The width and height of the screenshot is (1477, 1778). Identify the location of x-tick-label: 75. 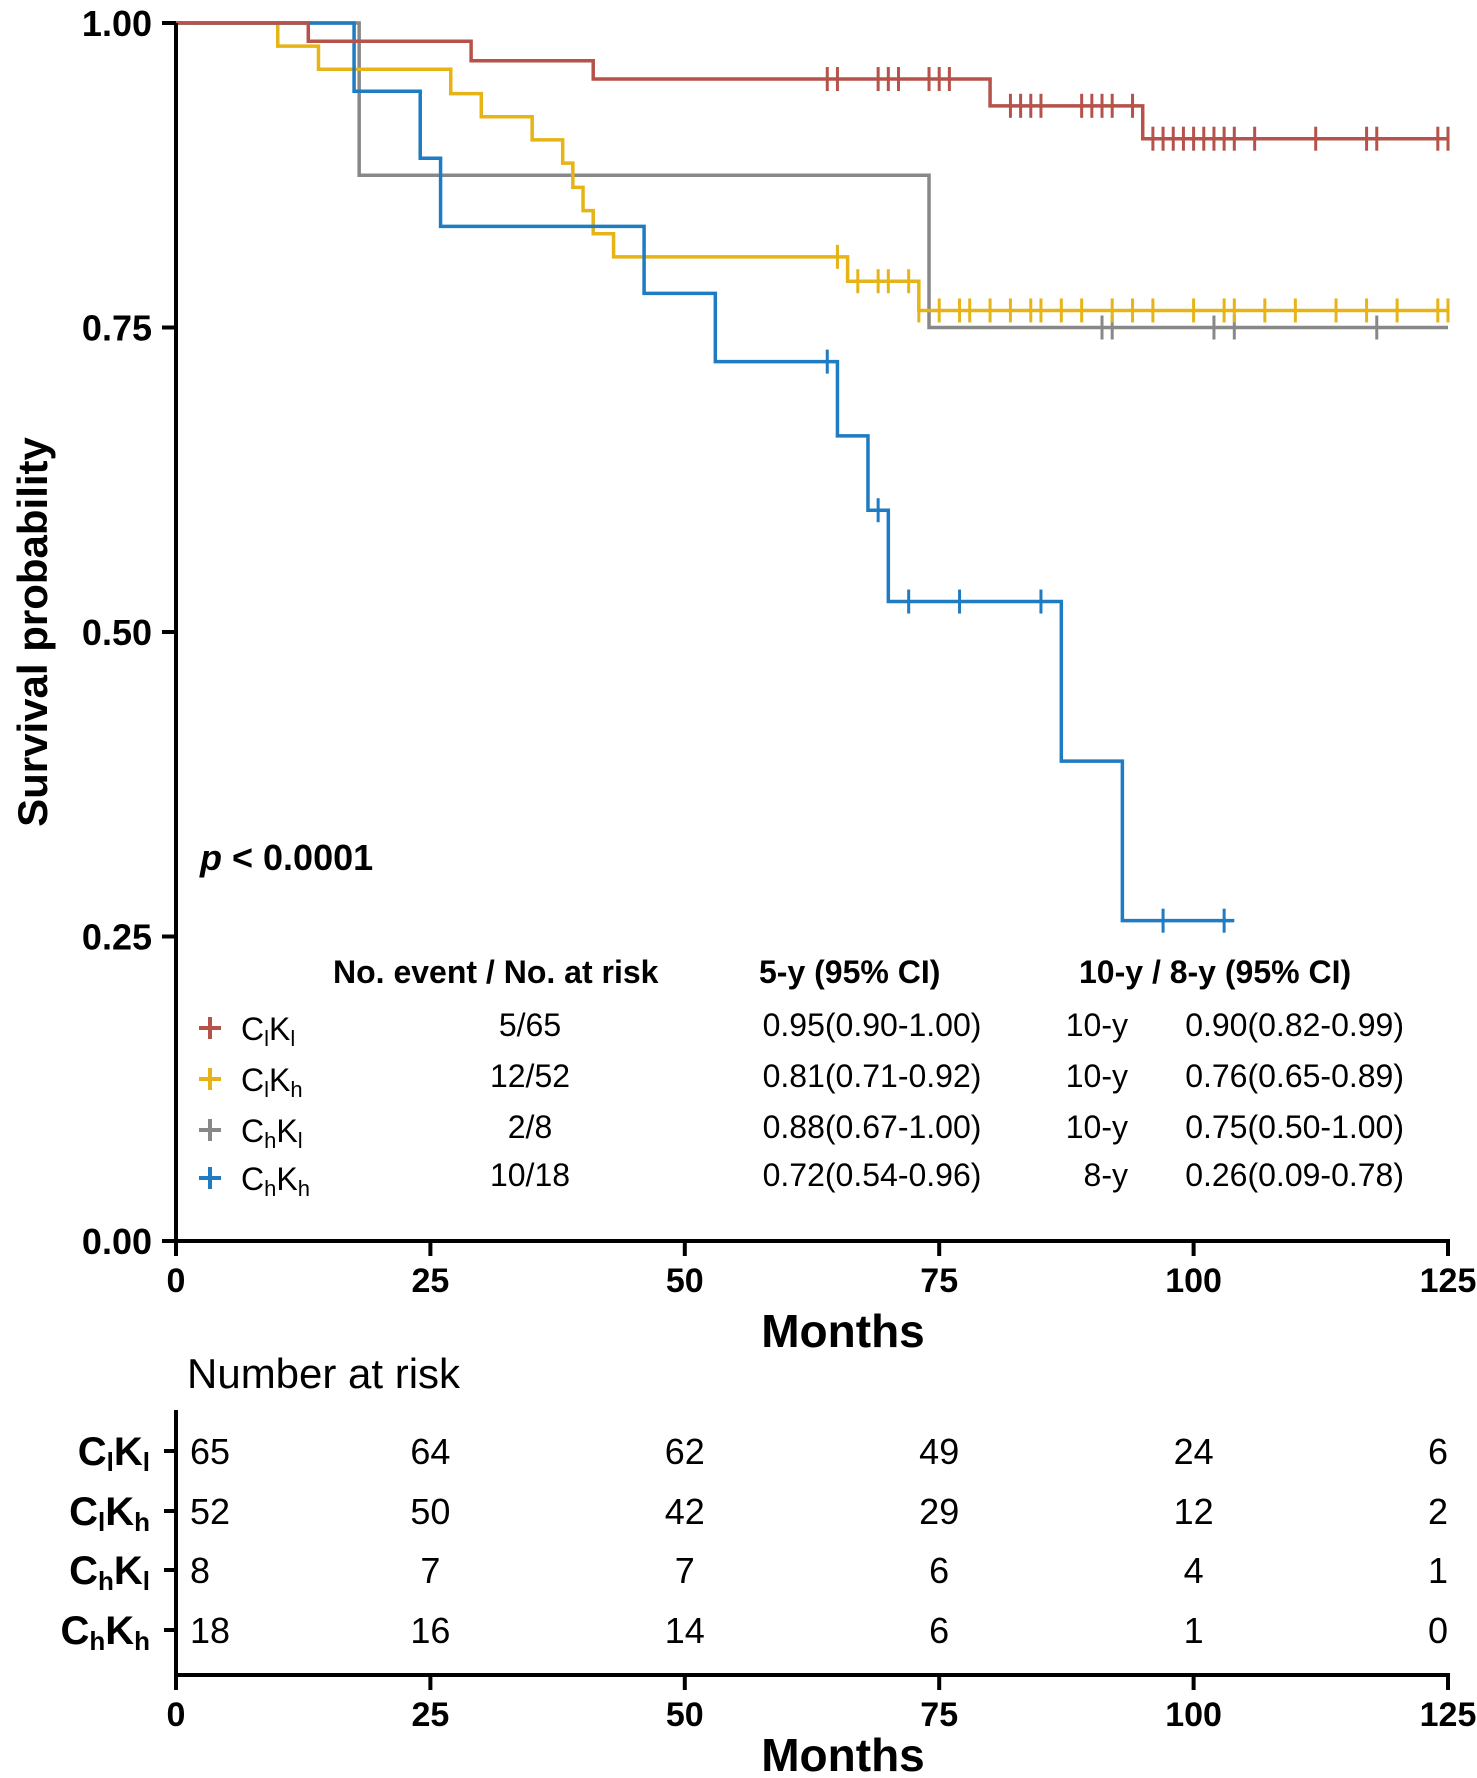
(939, 1281).